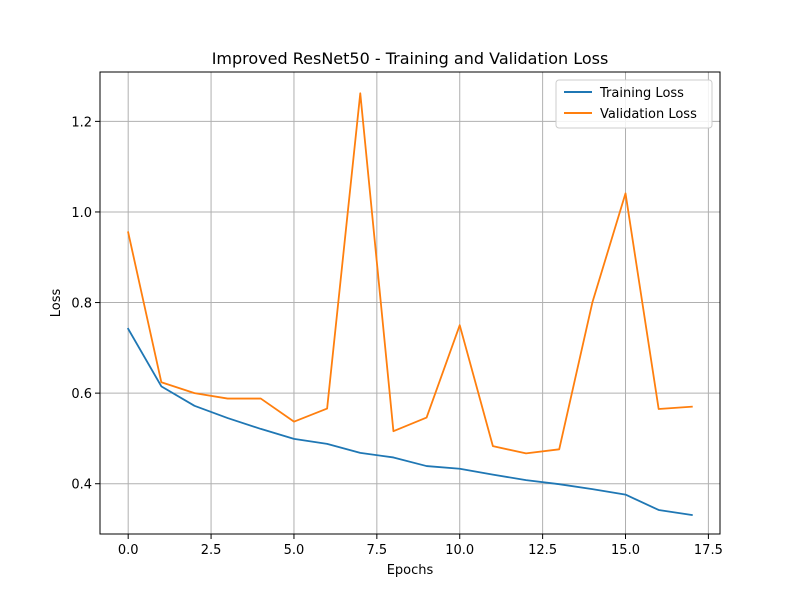 Image resolution: width=800 pixels, height=600 pixels. What do you see at coordinates (81, 122) in the screenshot?
I see `y-tick-label: 1.2` at bounding box center [81, 122].